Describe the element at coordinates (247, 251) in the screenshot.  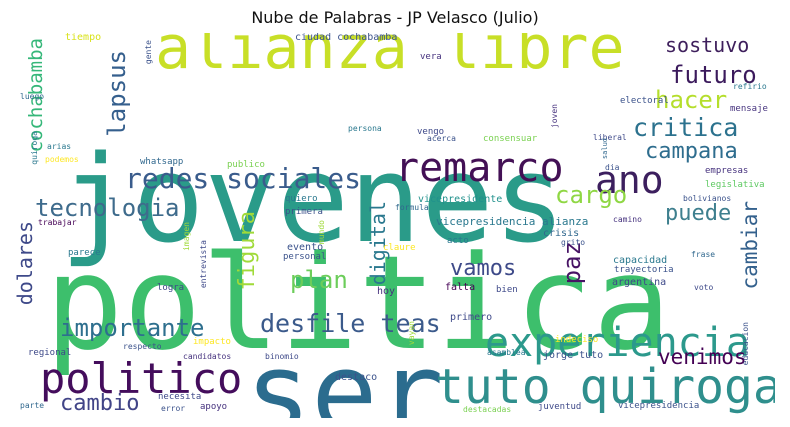
I see `word-figura: figura` at that location.